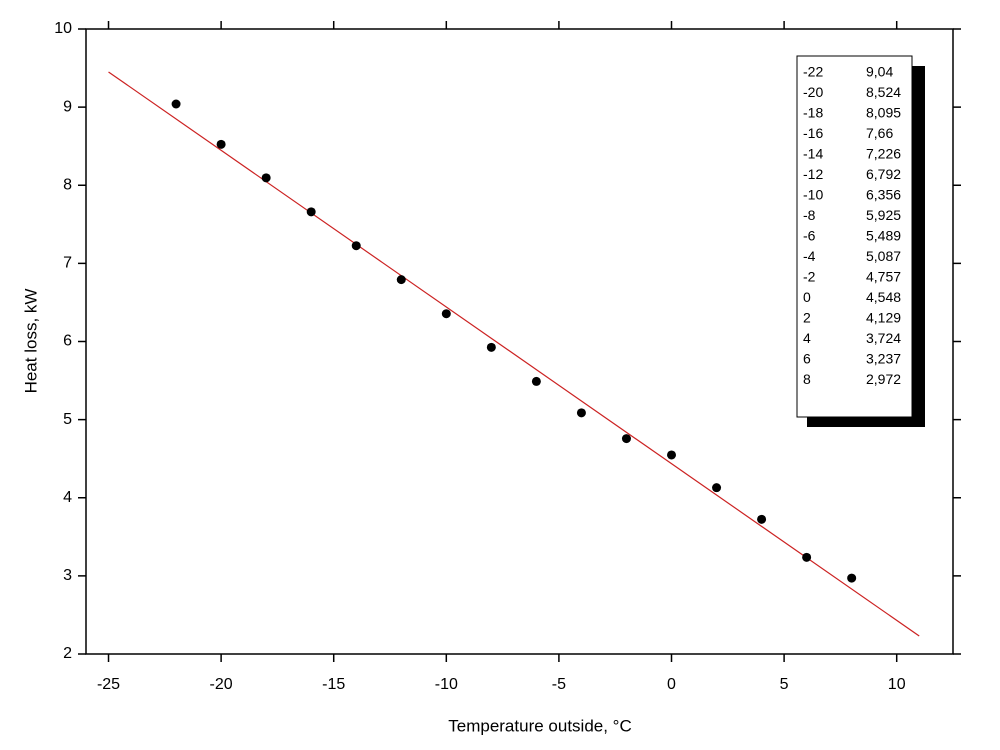  What do you see at coordinates (883, 318) in the screenshot?
I see `table-y: 4,129` at bounding box center [883, 318].